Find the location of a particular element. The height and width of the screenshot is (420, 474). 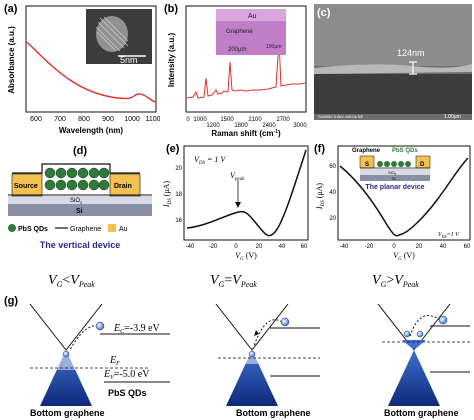

panel-d-label: (d) is located at coordinates (80, 151).